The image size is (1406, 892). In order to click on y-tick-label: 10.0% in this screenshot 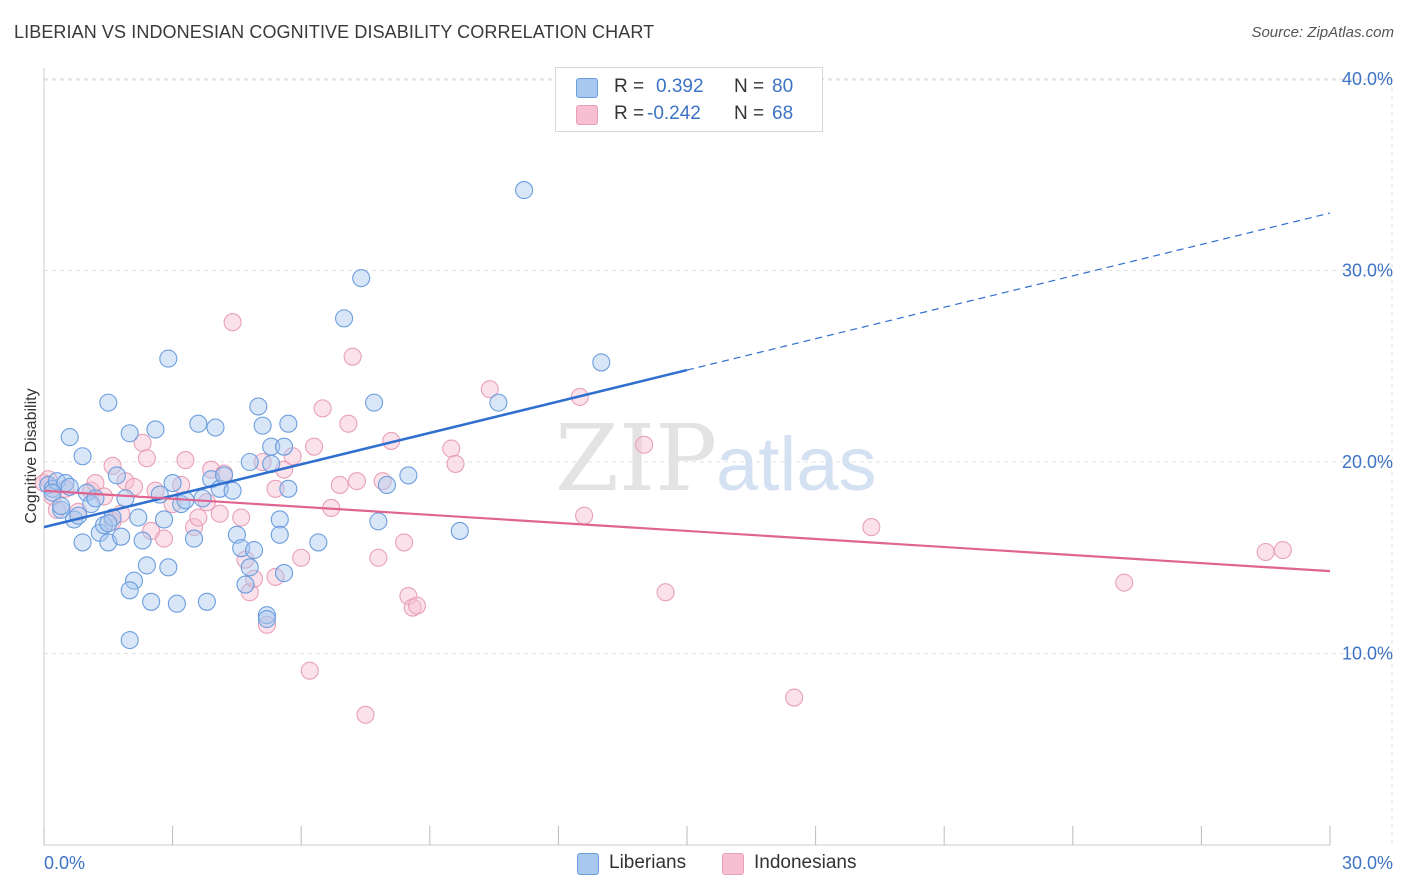, I will do `click(1367, 654)`.